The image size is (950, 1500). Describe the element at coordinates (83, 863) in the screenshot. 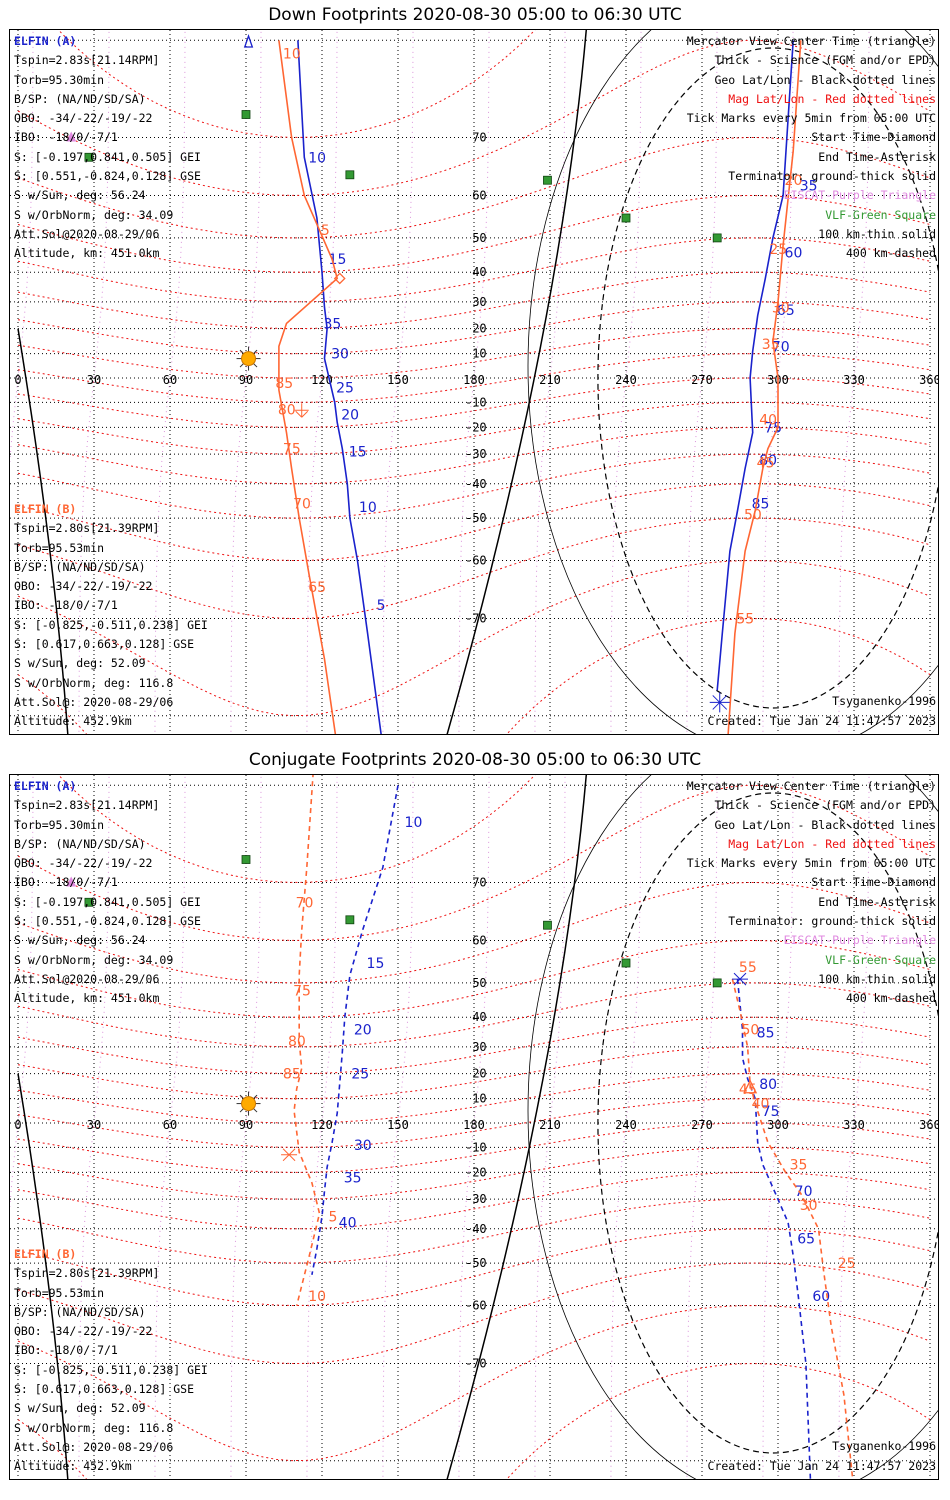

I see `elfin-a-info-line: OBO: -34/-22/-19/-22` at that location.